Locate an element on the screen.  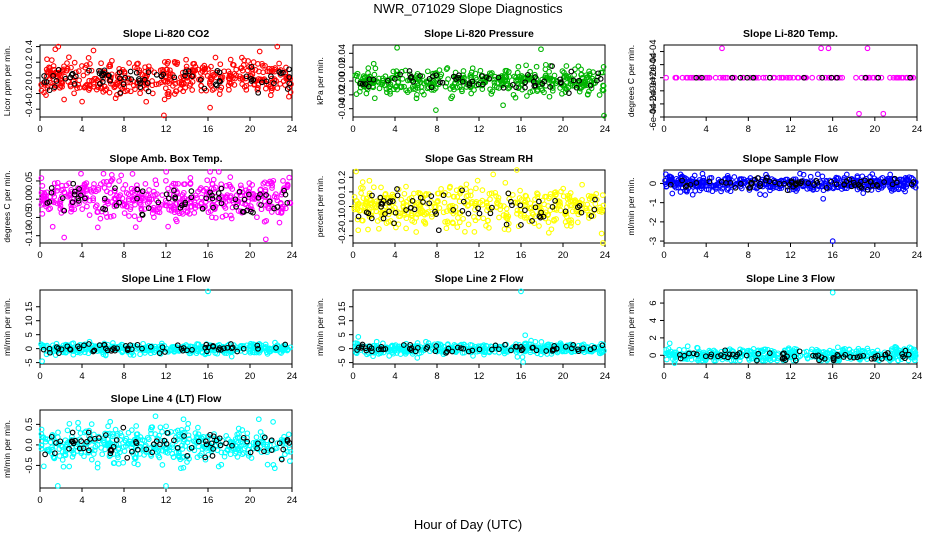
y-tick-label: 10 is located at coordinates (29, 320).